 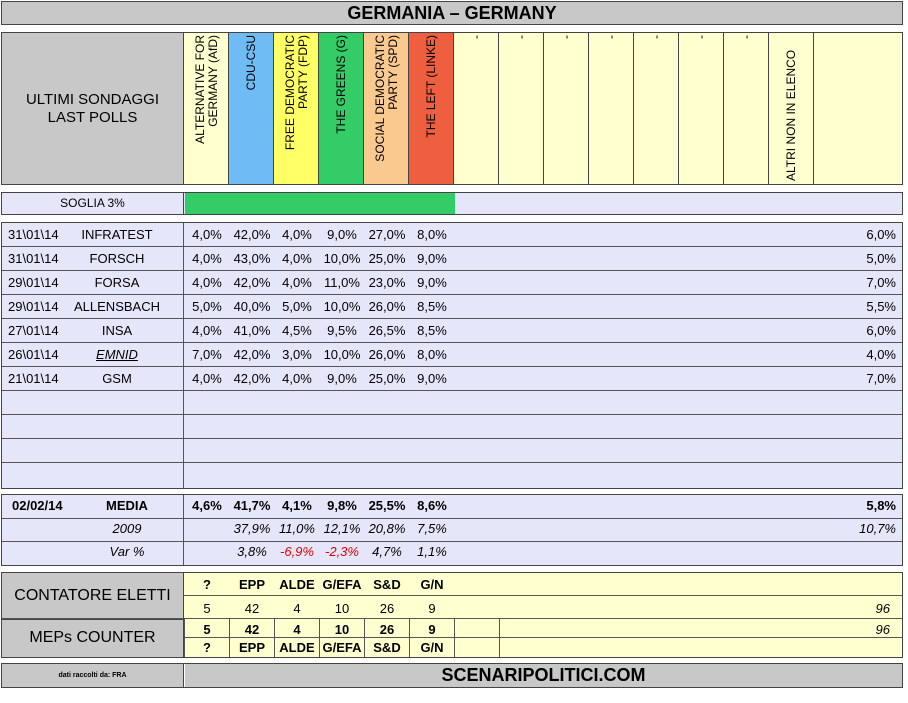 I want to click on poll-value: 40,0%, so click(x=252, y=306).